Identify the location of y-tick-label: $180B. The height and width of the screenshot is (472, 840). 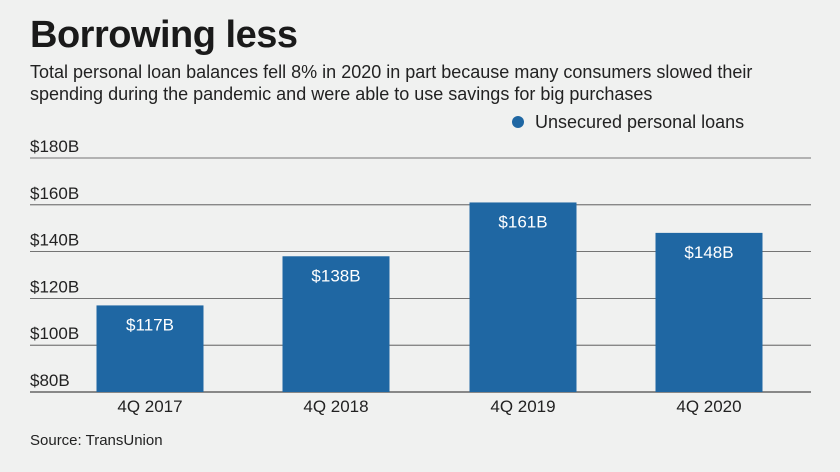
(54, 146).